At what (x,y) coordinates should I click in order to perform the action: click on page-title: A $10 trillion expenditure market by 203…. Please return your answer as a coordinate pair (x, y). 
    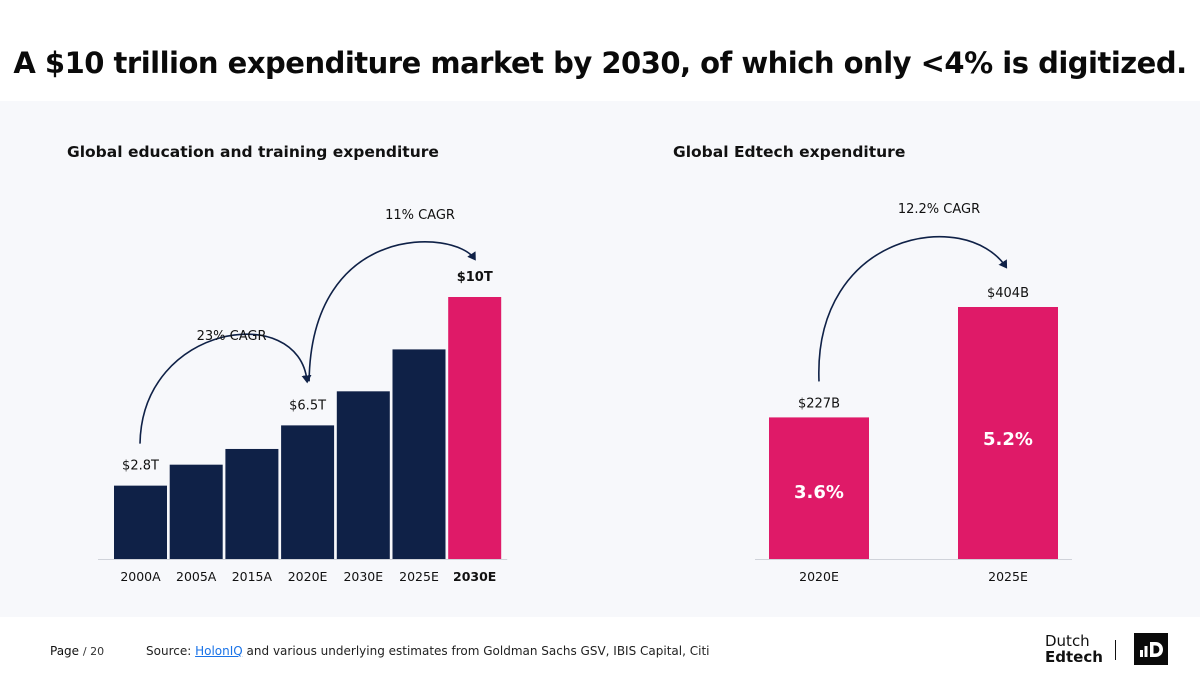
    Looking at the image, I should click on (600, 63).